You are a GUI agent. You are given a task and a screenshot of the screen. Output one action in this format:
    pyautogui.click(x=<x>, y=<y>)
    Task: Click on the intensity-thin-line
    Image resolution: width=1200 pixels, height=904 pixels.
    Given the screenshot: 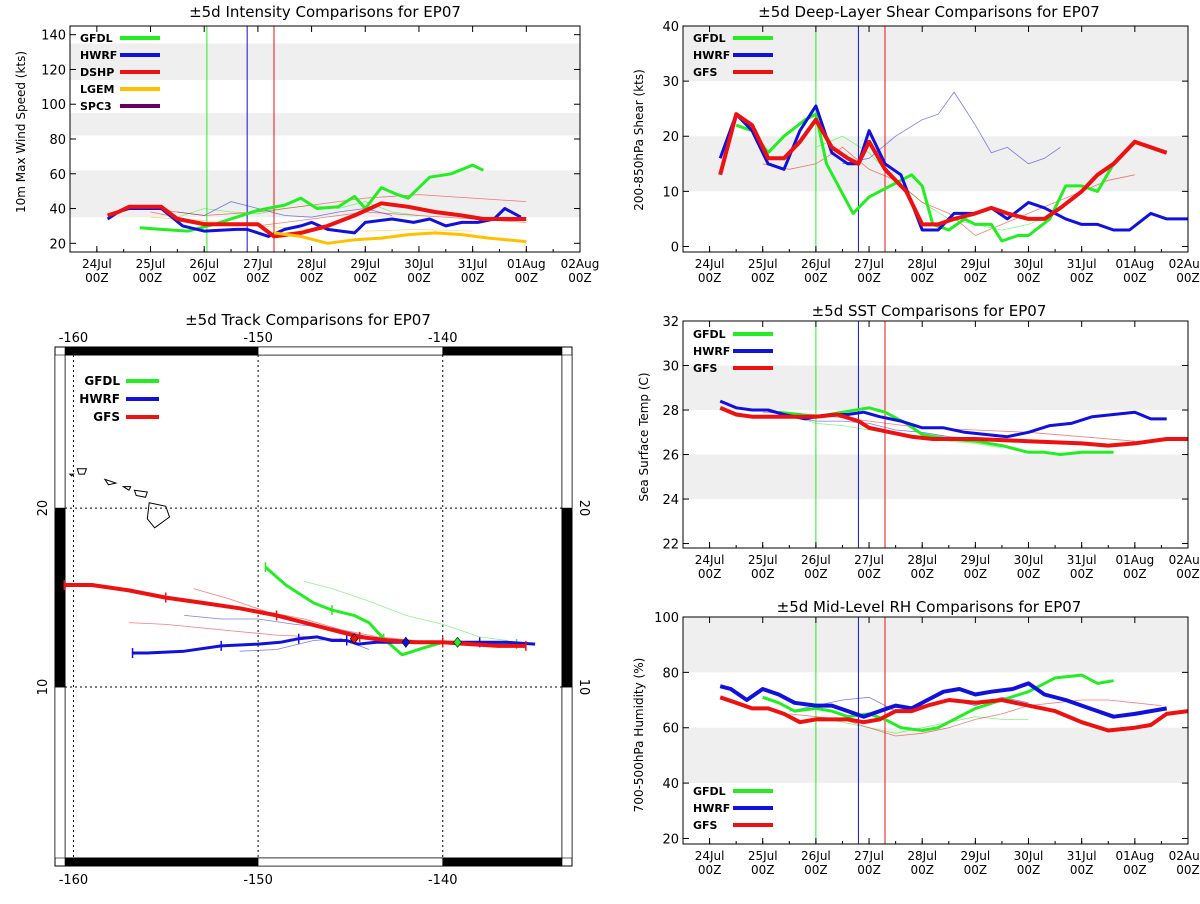 What is the action you would take?
    pyautogui.click(x=338, y=205)
    